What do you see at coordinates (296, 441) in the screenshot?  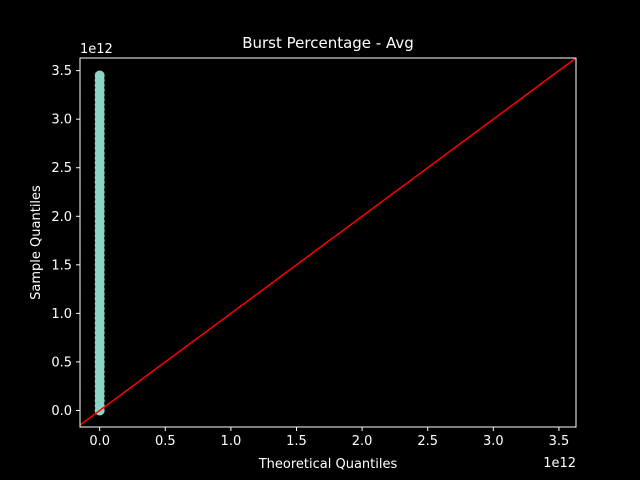 I see `x-tick-label: 1.5` at bounding box center [296, 441].